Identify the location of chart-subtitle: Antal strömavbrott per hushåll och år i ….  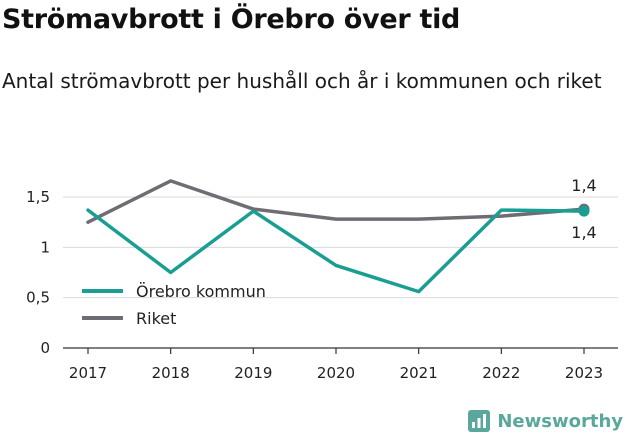
(302, 81).